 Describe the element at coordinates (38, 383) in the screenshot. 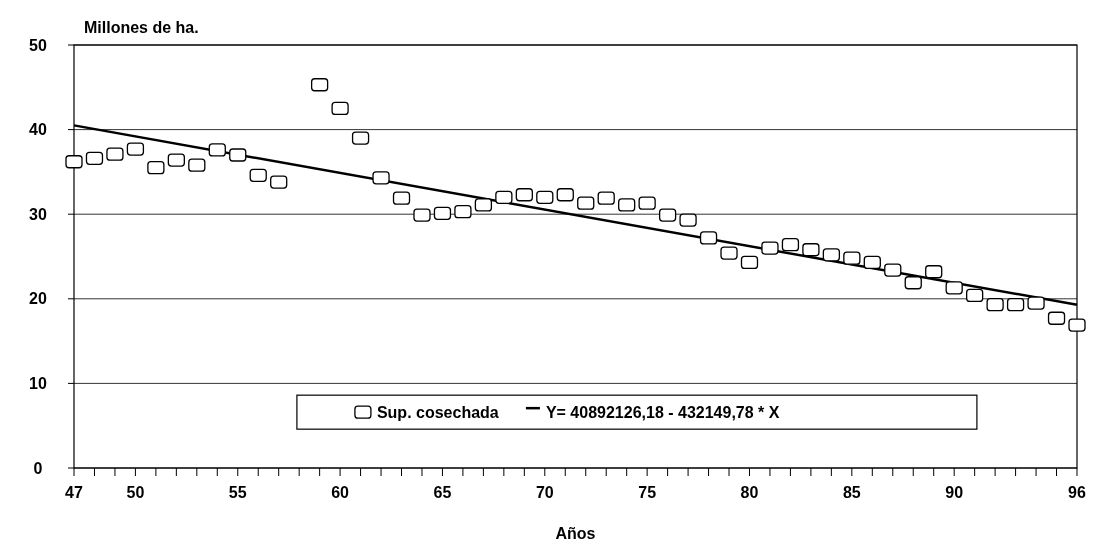

I see `y-tick-label: 10` at that location.